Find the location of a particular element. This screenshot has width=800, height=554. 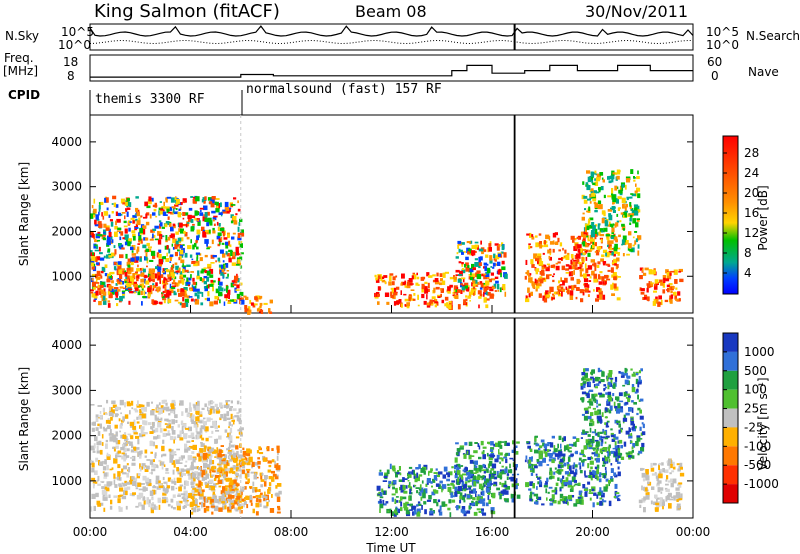

velocity-colorbar-tick-label: 1000 is located at coordinates (759, 352).